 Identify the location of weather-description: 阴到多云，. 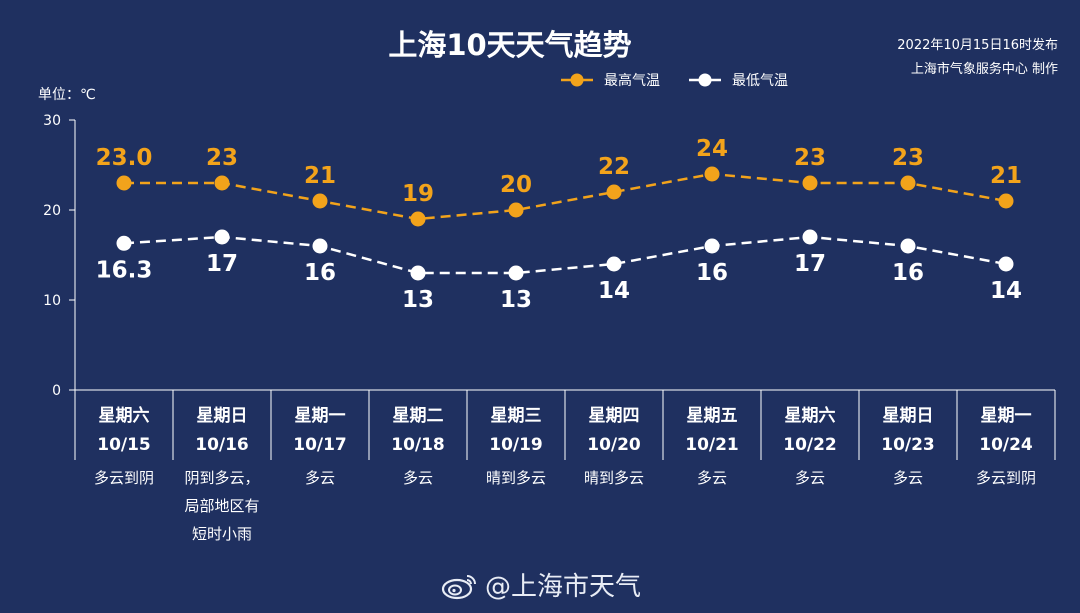
(221, 478).